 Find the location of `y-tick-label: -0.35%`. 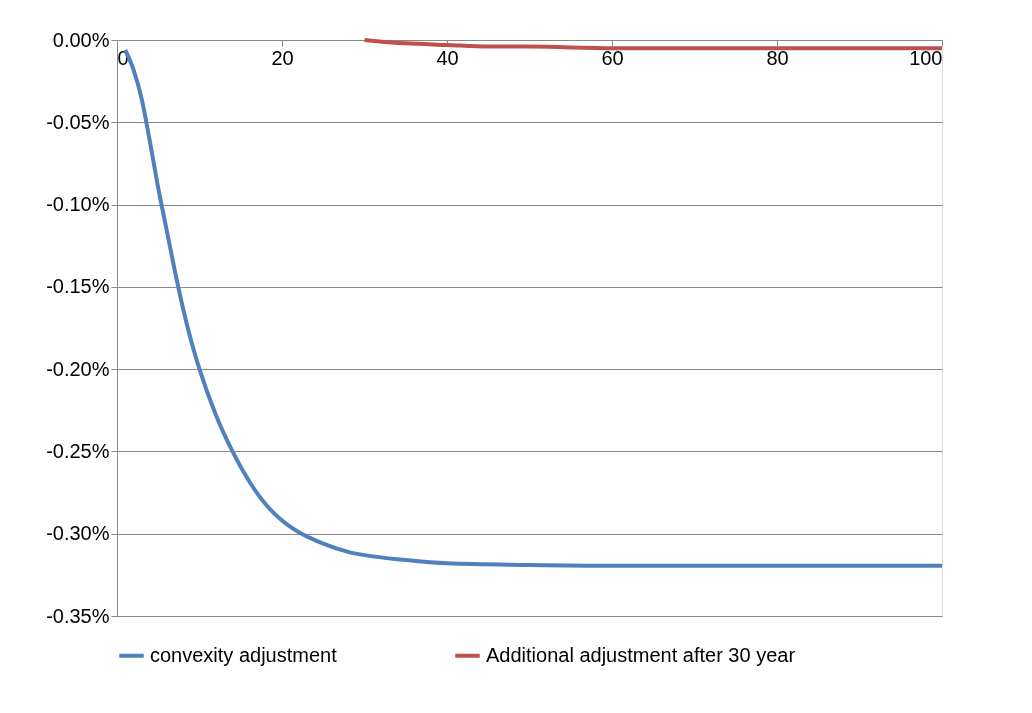

y-tick-label: -0.35% is located at coordinates (78, 615).